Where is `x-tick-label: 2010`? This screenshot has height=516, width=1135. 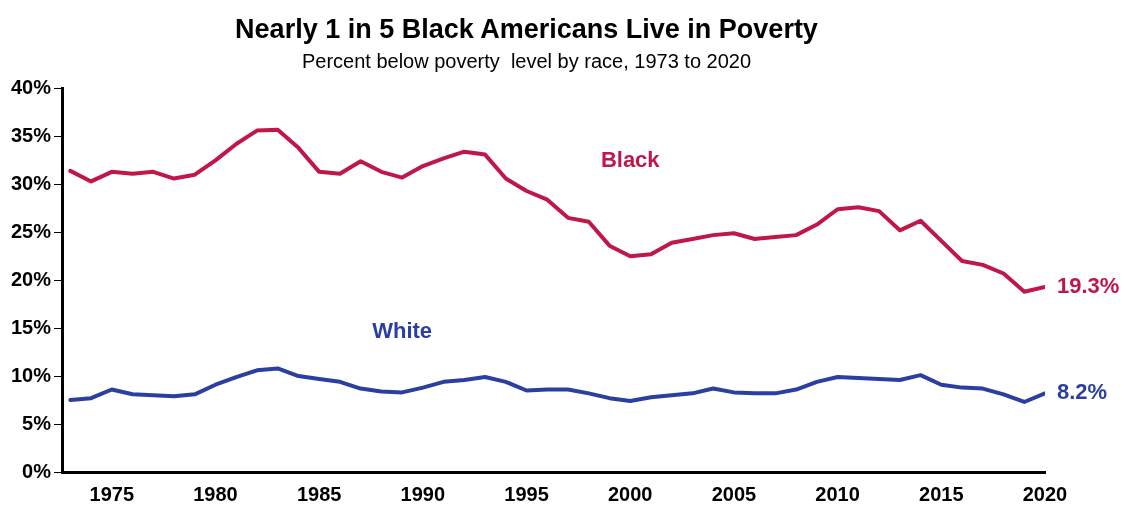
x-tick-label: 2010 is located at coordinates (837, 493).